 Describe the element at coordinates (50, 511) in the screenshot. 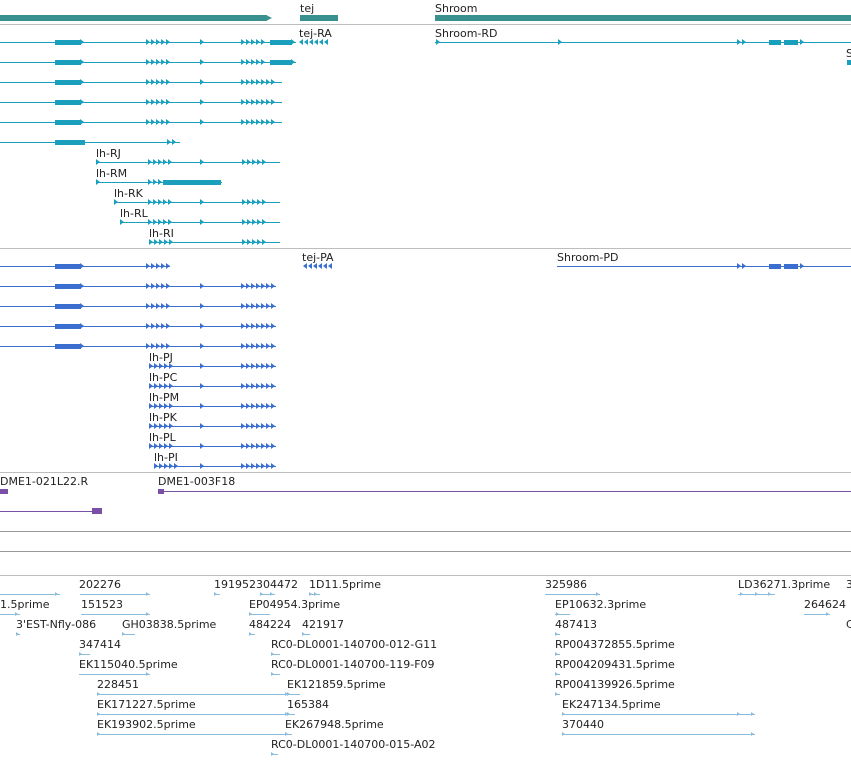

I see `clone-line` at that location.